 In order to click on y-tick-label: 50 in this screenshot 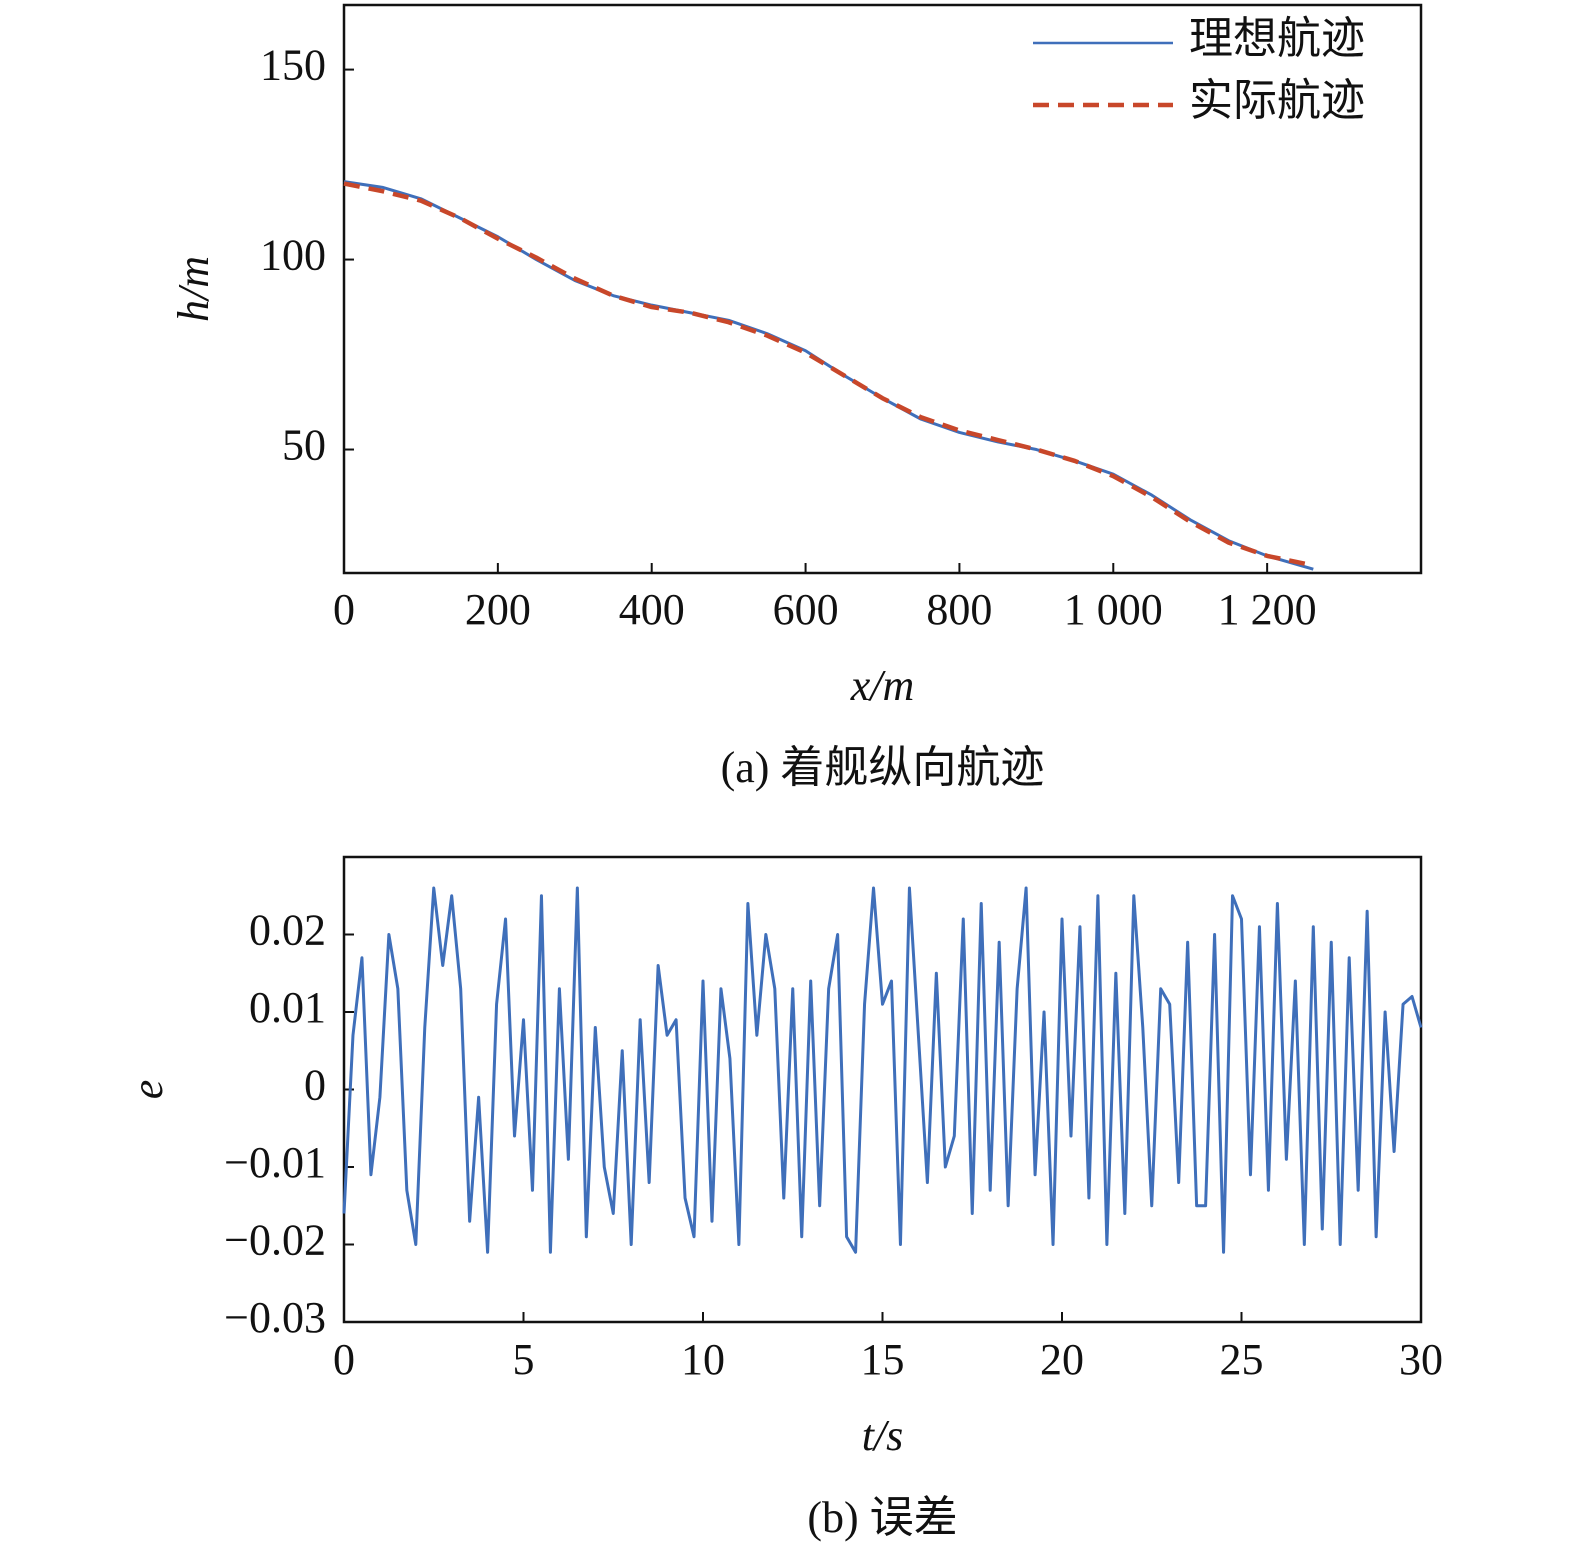, I will do `click(304, 445)`.